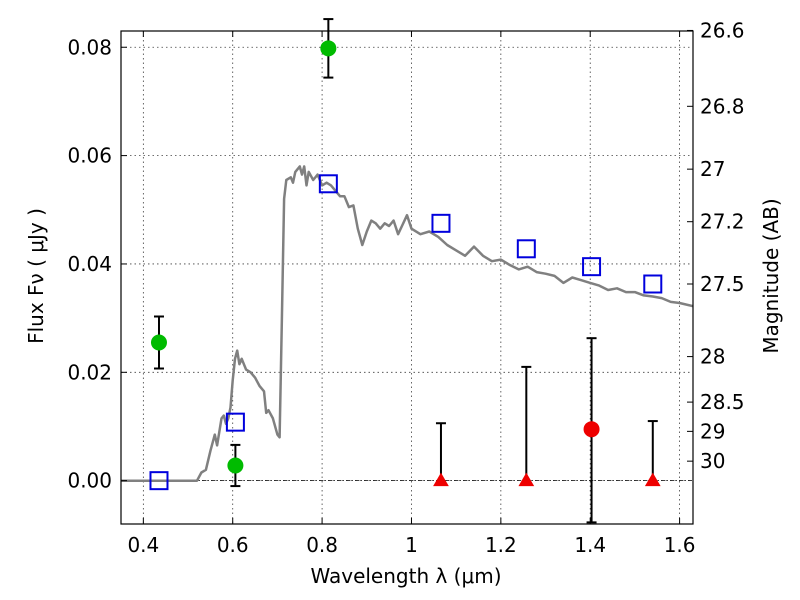 The height and width of the screenshot is (600, 800). Describe the element at coordinates (712, 431) in the screenshot. I see `y-right-tick-label: 29` at that location.